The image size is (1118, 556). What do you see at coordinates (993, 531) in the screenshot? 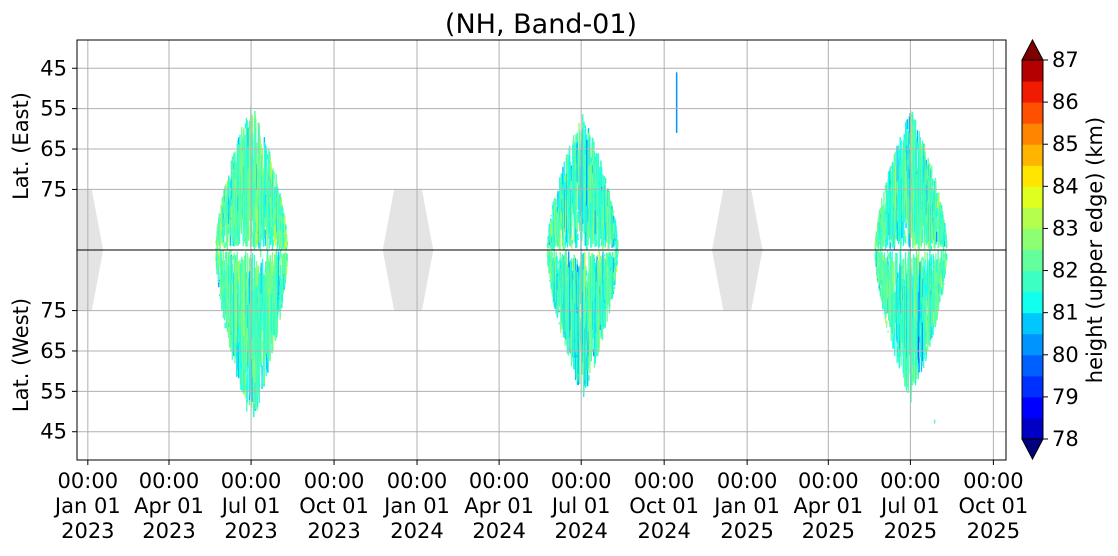
I see `x-tick-label-year: 2025` at bounding box center [993, 531].